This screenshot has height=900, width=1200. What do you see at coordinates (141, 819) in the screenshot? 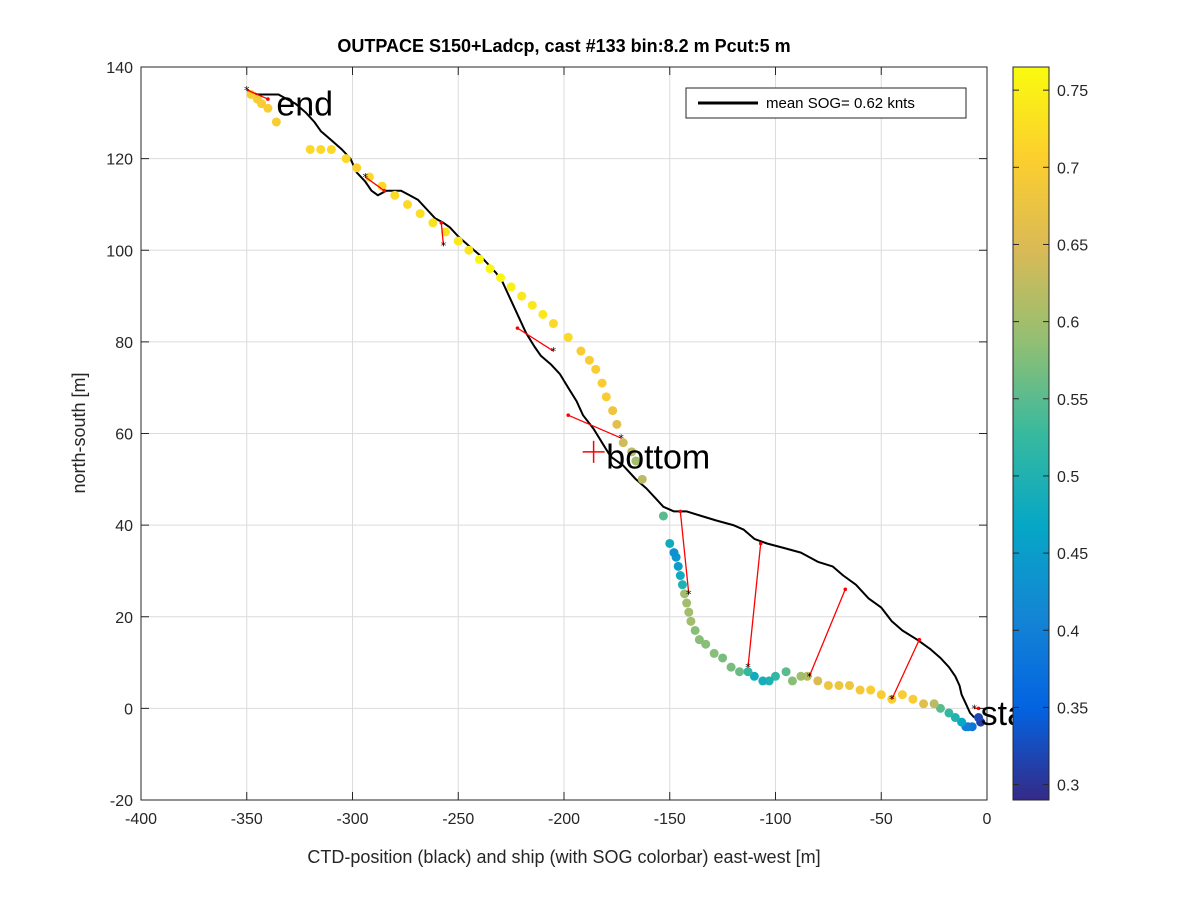
I see `x-tick-label: -400` at bounding box center [141, 819].